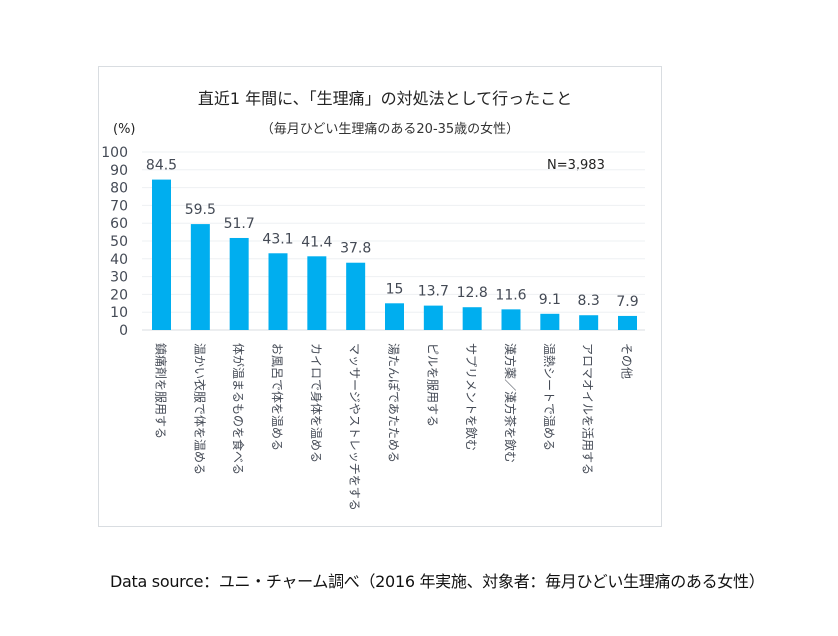 This screenshot has width=838, height=636. I want to click on data-label: 8.3, so click(589, 301).